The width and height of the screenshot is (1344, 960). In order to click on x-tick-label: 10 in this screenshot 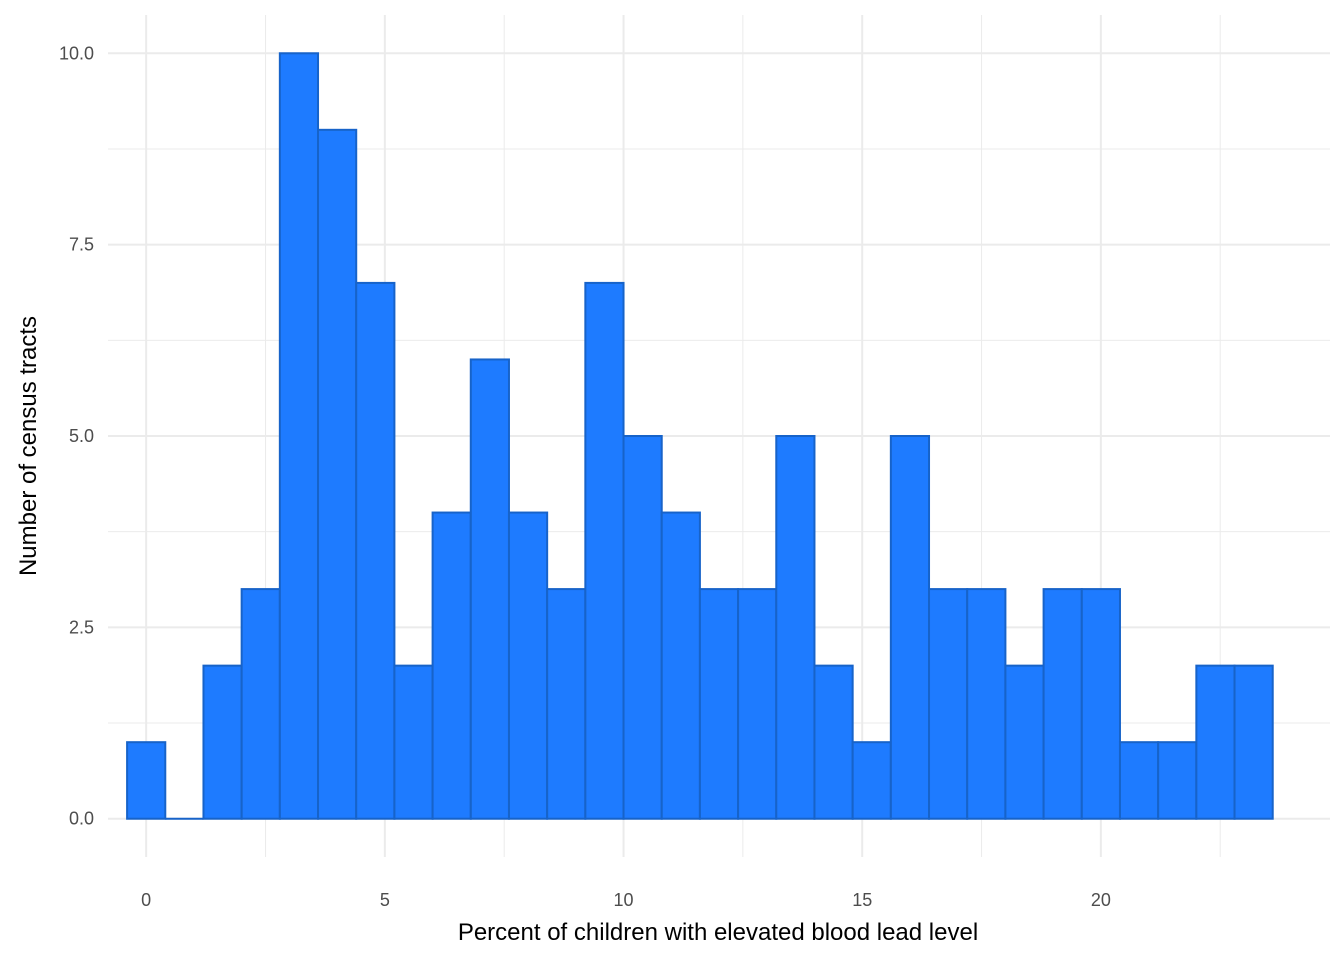, I will do `click(624, 900)`.